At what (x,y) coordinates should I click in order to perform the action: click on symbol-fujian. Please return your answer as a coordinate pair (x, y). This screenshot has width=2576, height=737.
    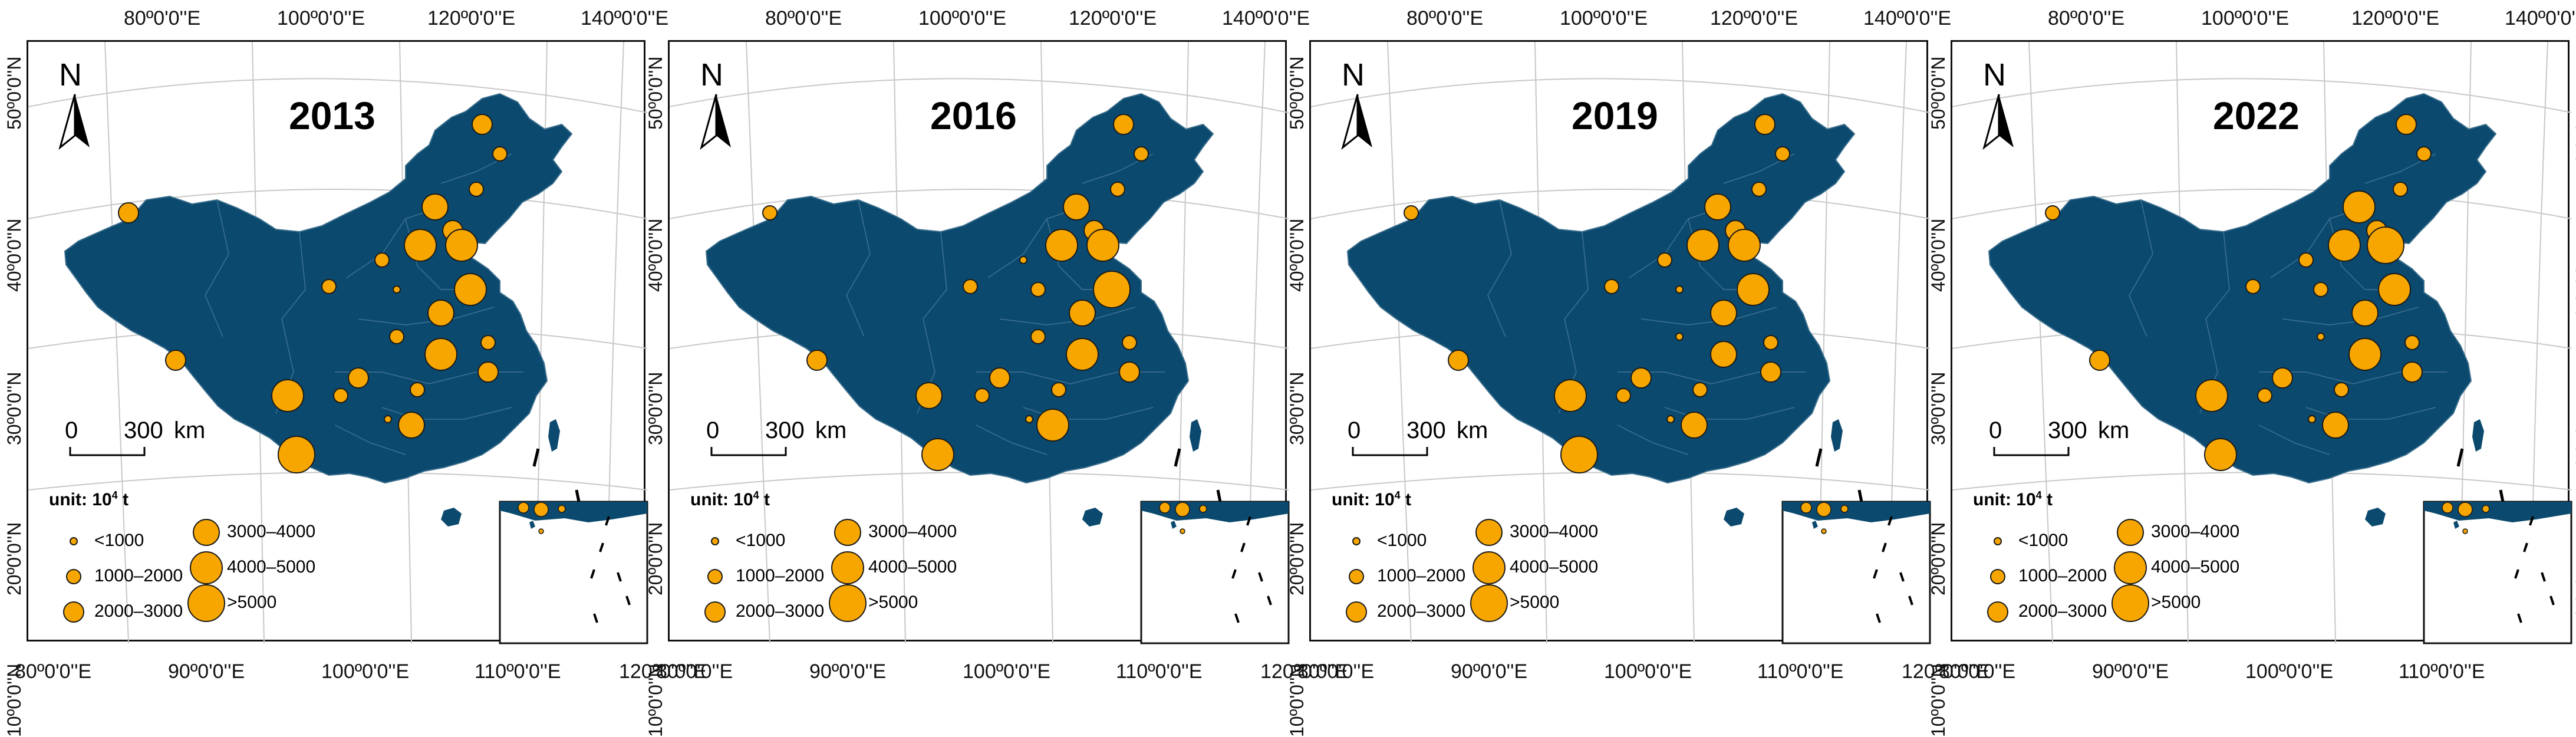
    Looking at the image, I should click on (1770, 372).